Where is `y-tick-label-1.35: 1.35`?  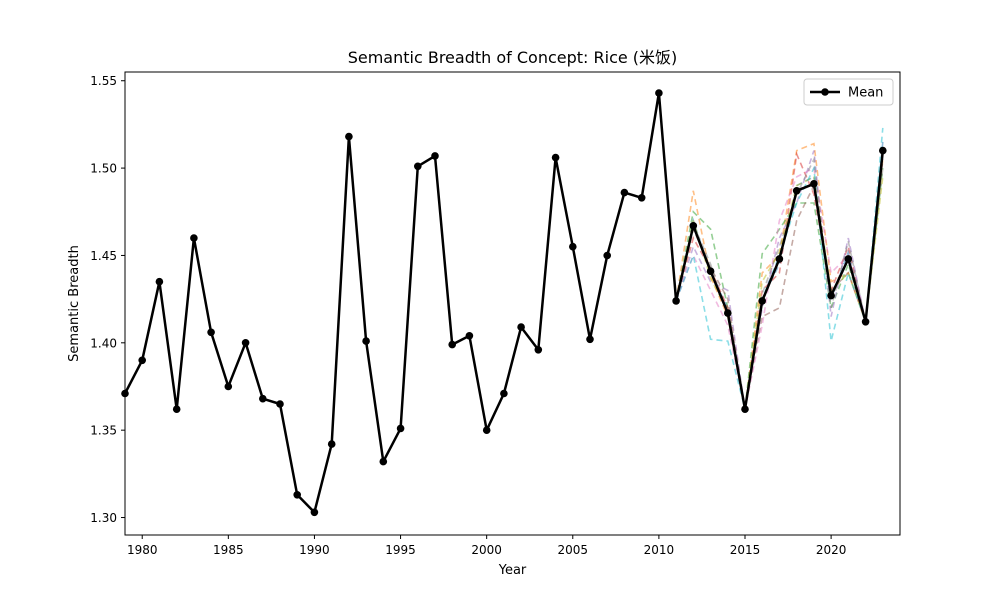
y-tick-label-1.35: 1.35 is located at coordinates (103, 431).